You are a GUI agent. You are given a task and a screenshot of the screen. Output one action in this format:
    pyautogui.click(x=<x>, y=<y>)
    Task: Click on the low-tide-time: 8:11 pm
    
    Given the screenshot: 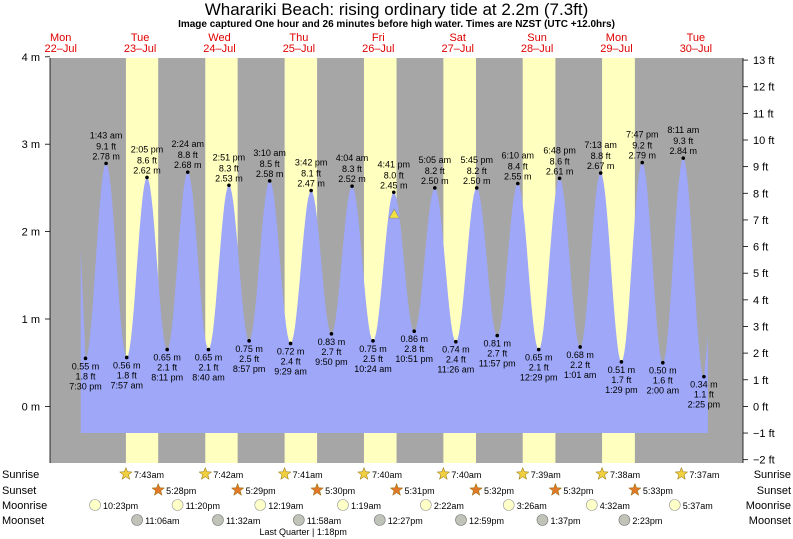 What is the action you would take?
    pyautogui.click(x=167, y=378)
    